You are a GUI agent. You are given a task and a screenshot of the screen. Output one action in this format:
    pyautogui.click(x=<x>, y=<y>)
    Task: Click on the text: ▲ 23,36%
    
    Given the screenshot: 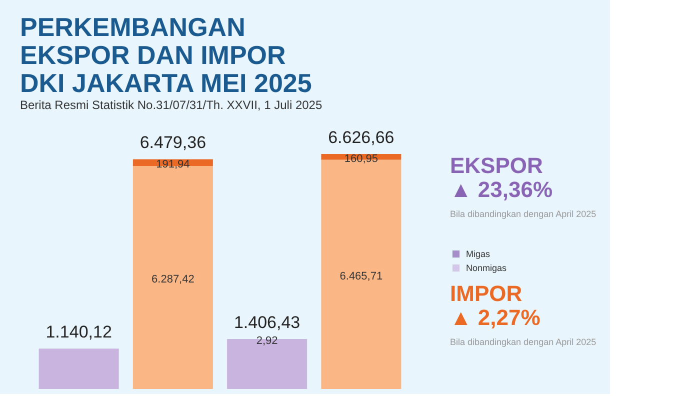 What is the action you would take?
    pyautogui.click(x=501, y=189)
    